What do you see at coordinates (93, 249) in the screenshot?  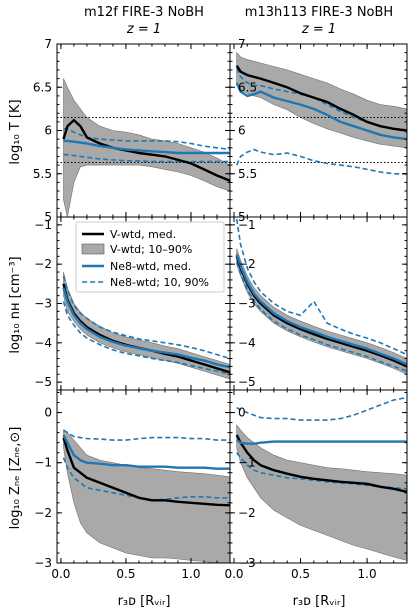 I see `legend-swatch-vwtd-band` at bounding box center [93, 249].